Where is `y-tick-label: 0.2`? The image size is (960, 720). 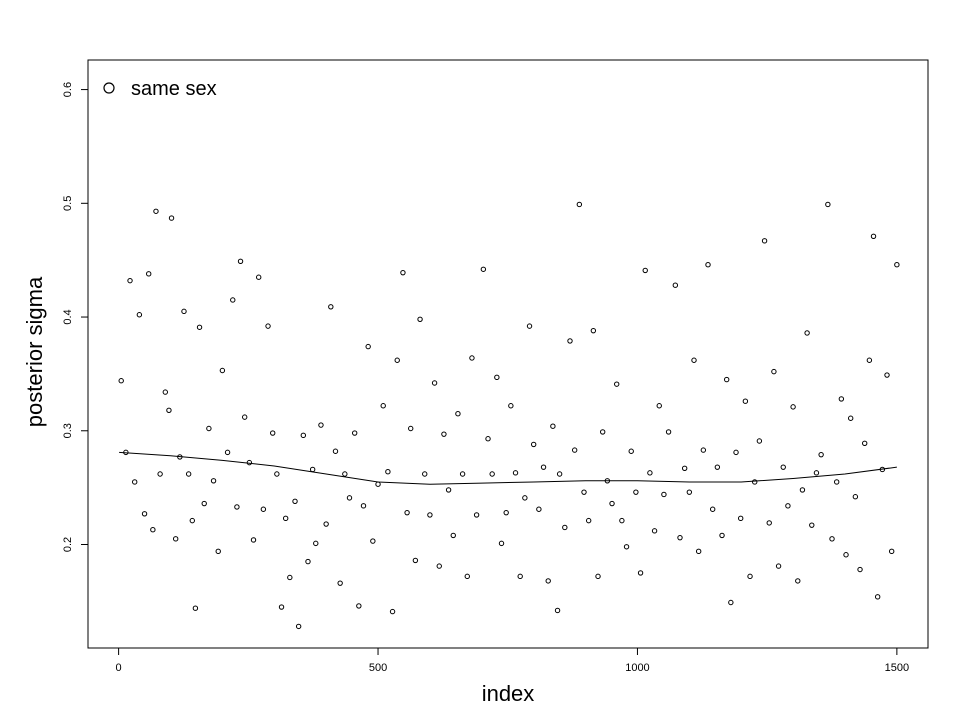
y-tick-label: 0.2 is located at coordinates (68, 544).